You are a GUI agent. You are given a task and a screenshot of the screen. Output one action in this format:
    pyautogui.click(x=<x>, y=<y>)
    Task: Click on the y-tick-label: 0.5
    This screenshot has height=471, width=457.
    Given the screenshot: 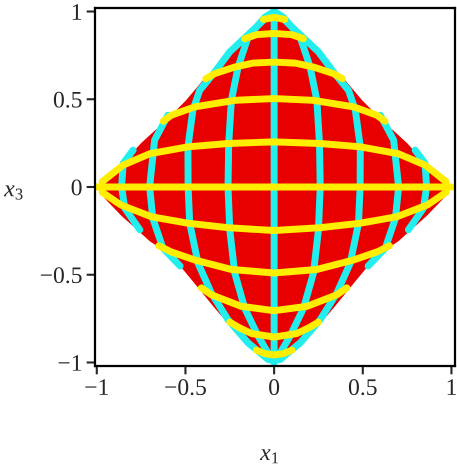 What is the action you would take?
    pyautogui.click(x=68, y=100)
    